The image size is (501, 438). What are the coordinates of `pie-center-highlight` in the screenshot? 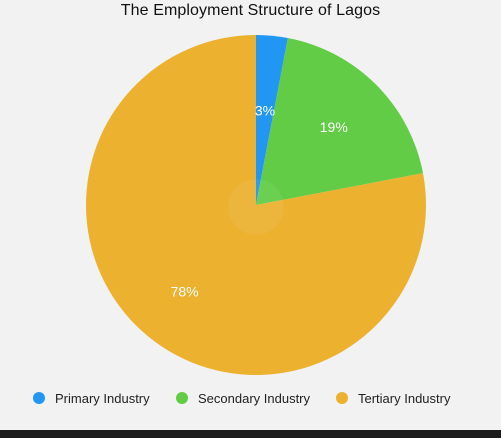 It's located at (256, 207).